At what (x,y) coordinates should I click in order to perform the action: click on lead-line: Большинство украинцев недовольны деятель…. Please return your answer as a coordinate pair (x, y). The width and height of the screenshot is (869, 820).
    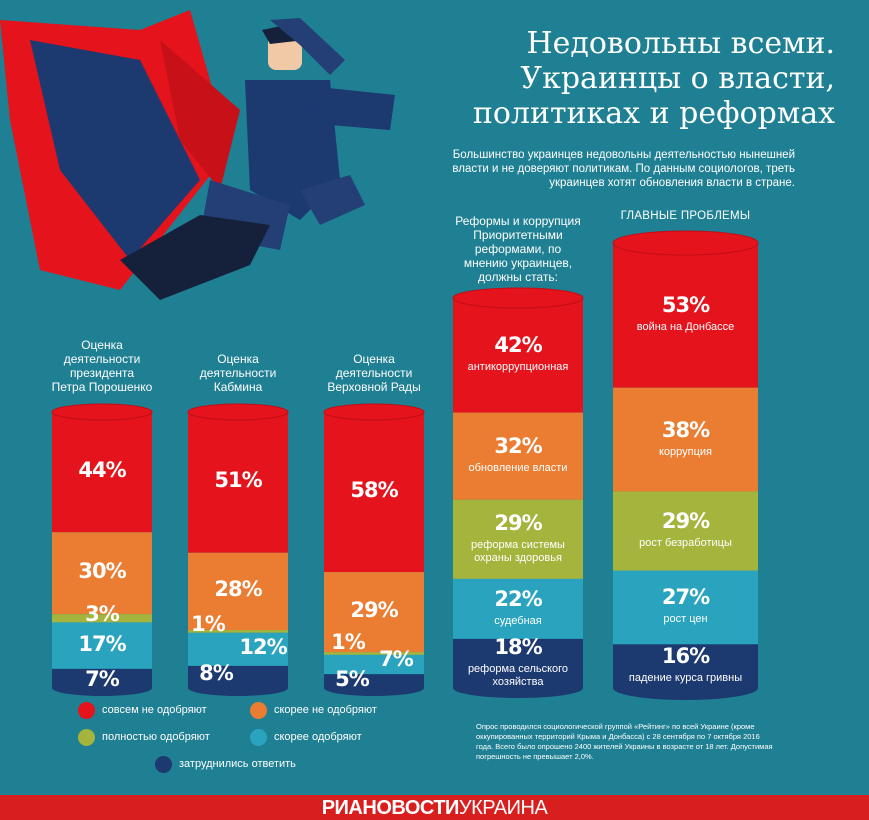
    Looking at the image, I should click on (623, 155).